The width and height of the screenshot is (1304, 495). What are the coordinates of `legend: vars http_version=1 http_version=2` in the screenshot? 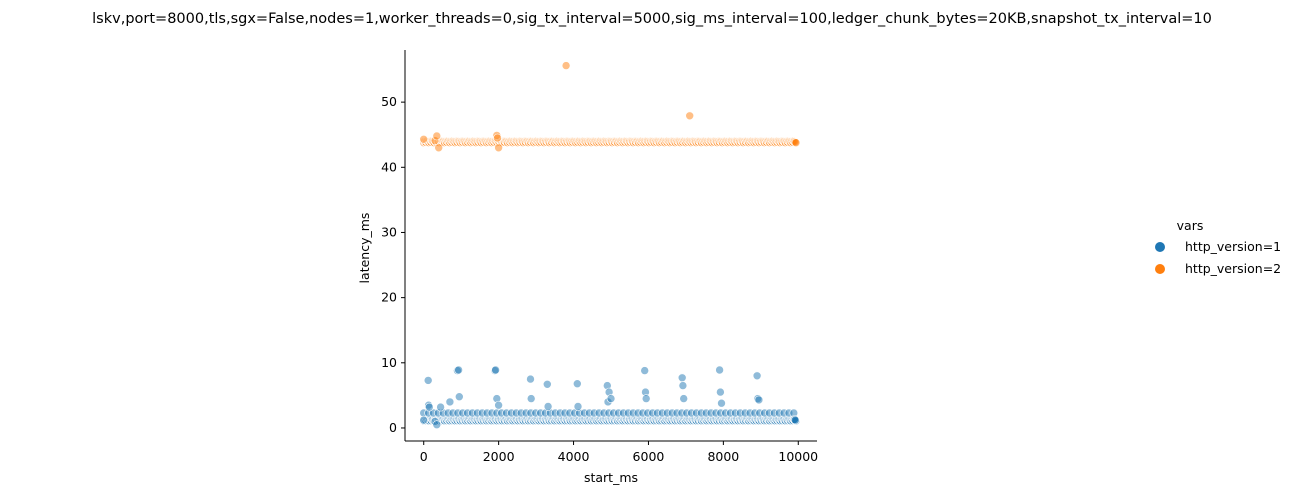 It's located at (1218, 247).